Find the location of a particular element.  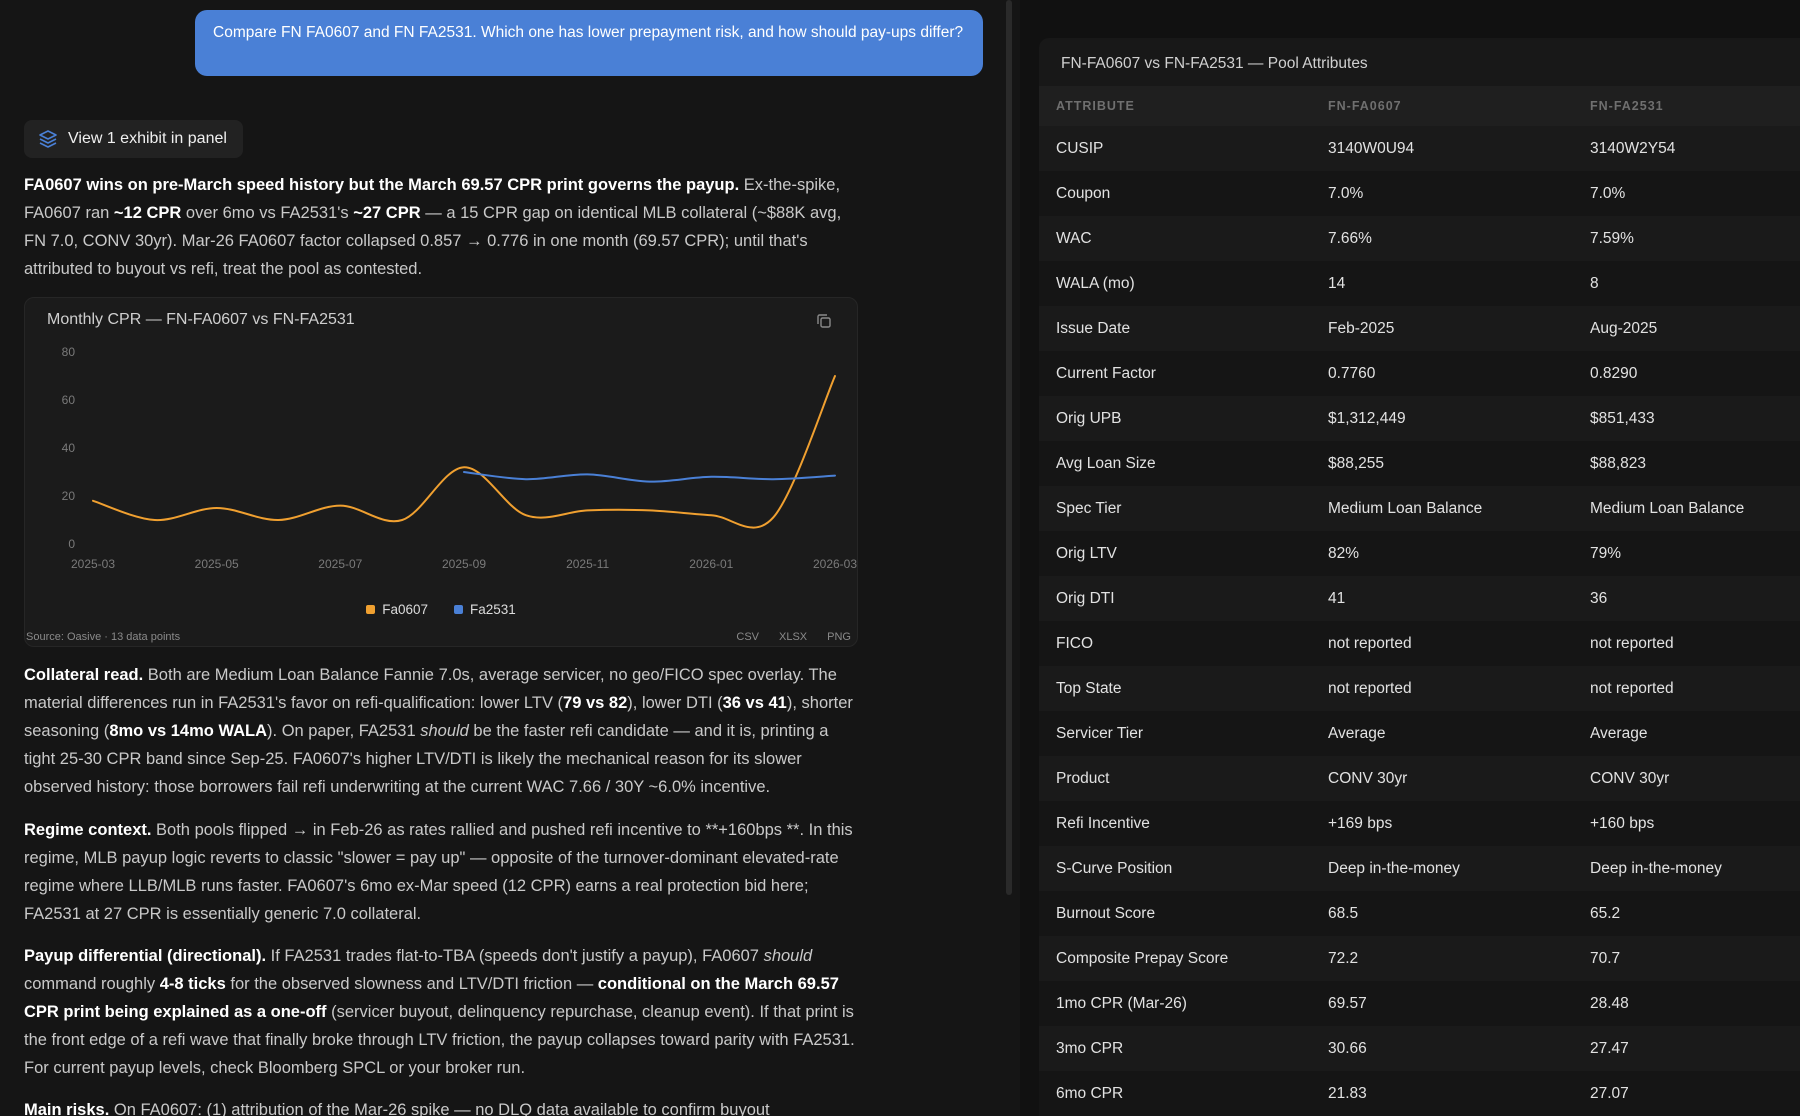

chart-title: Monthly CPR — FN-FA0607 vs FN-FA2531 is located at coordinates (201, 319).